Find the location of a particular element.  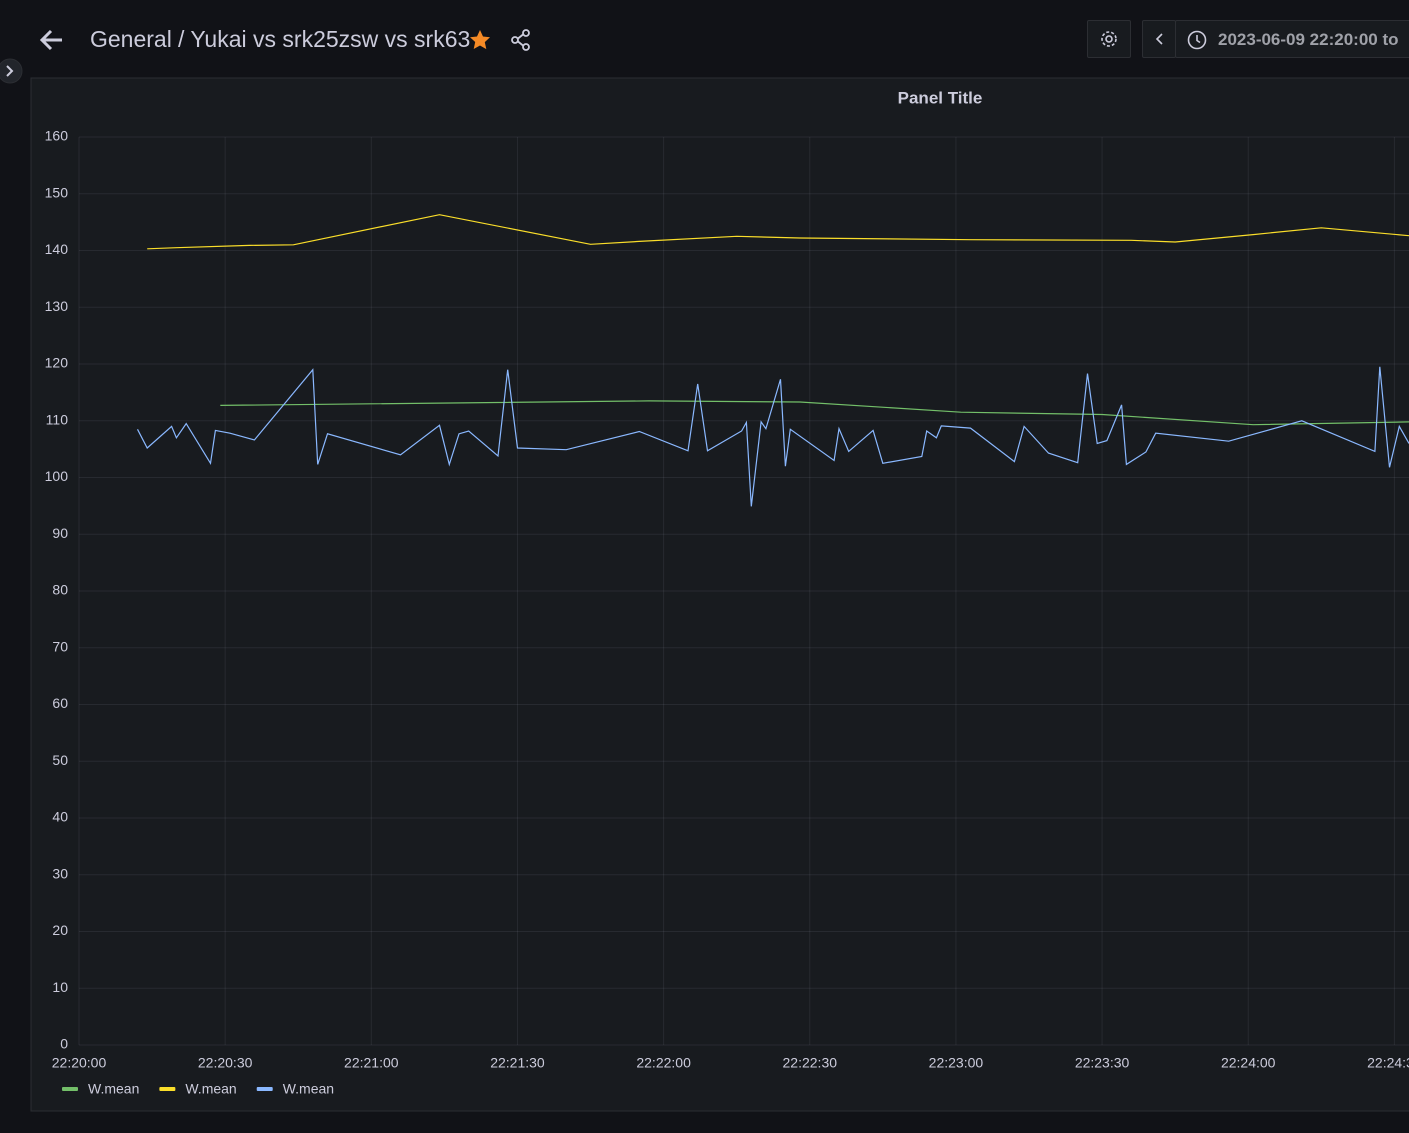

y-tick-label: 30 is located at coordinates (60, 873).